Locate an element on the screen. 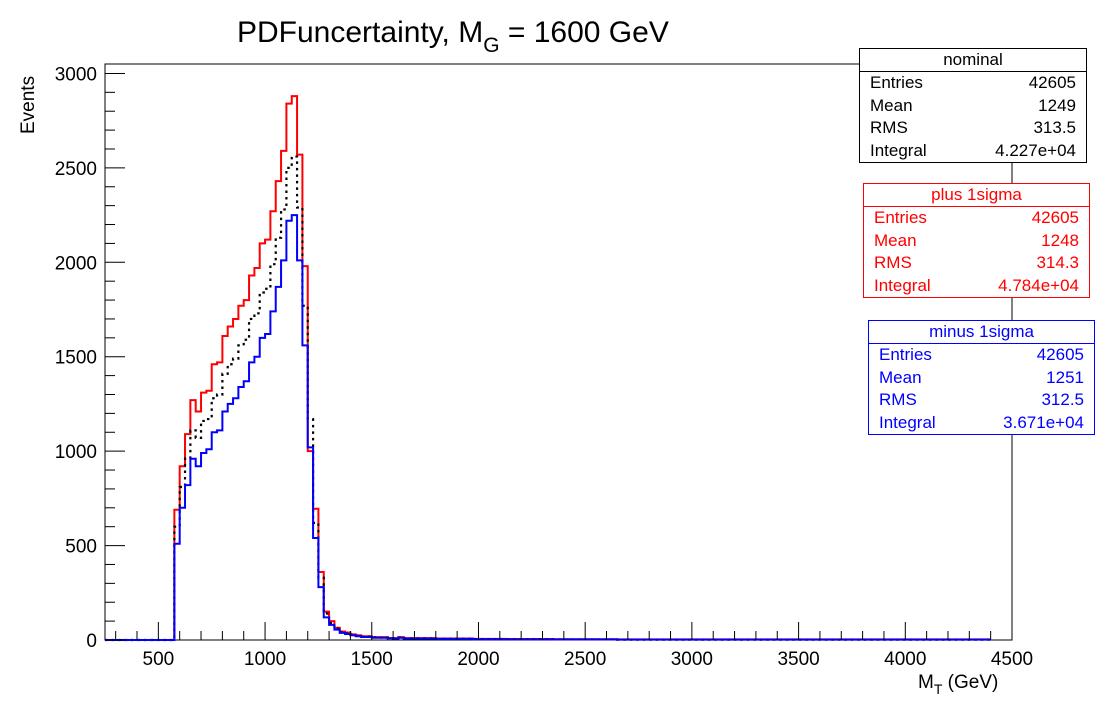 This screenshot has width=1116, height=704. chart-title: PDFuncertainty, MG = 1600 GeV is located at coordinates (453, 36).